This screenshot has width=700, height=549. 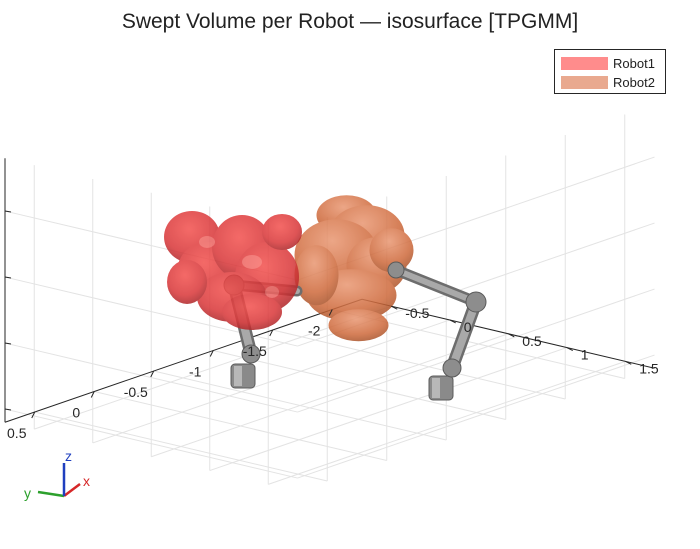 I want to click on x-axis-line, so click(x=183, y=360).